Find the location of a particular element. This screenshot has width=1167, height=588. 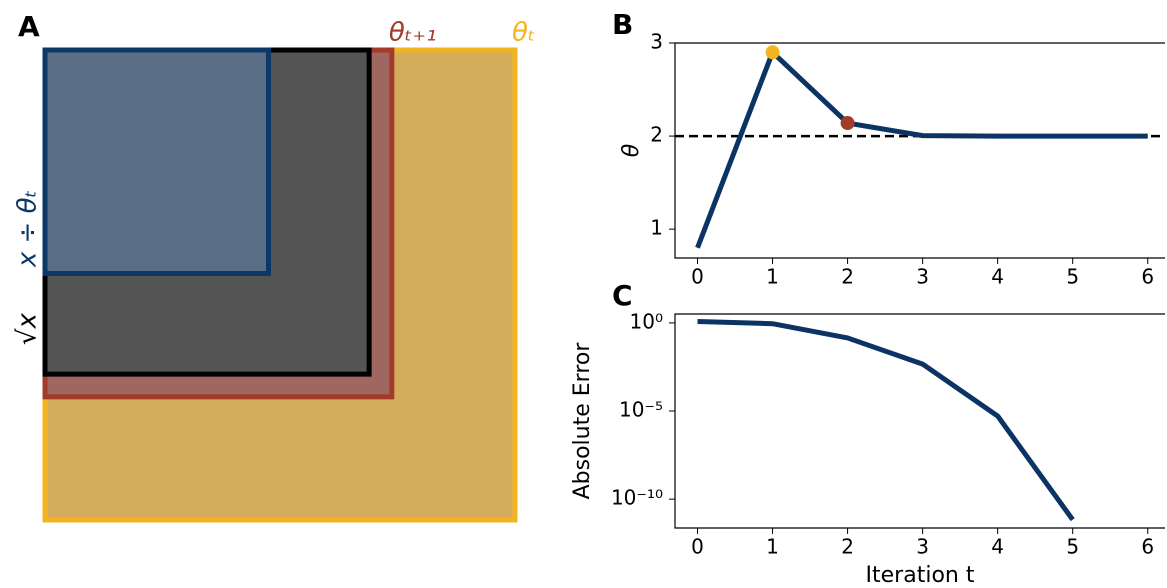

square-label: x ÷ θₜ is located at coordinates (28, 229).